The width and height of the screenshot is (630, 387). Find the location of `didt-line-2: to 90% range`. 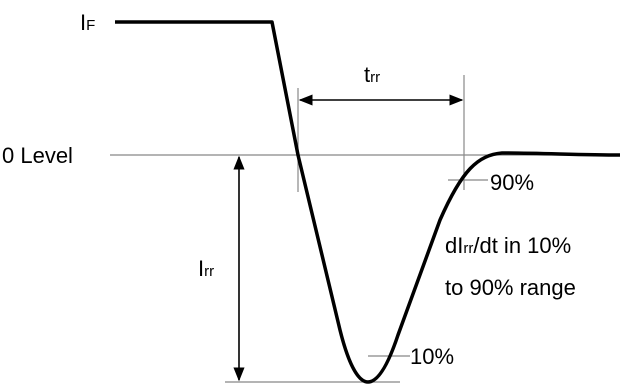

didt-line-2: to 90% range is located at coordinates (510, 287).